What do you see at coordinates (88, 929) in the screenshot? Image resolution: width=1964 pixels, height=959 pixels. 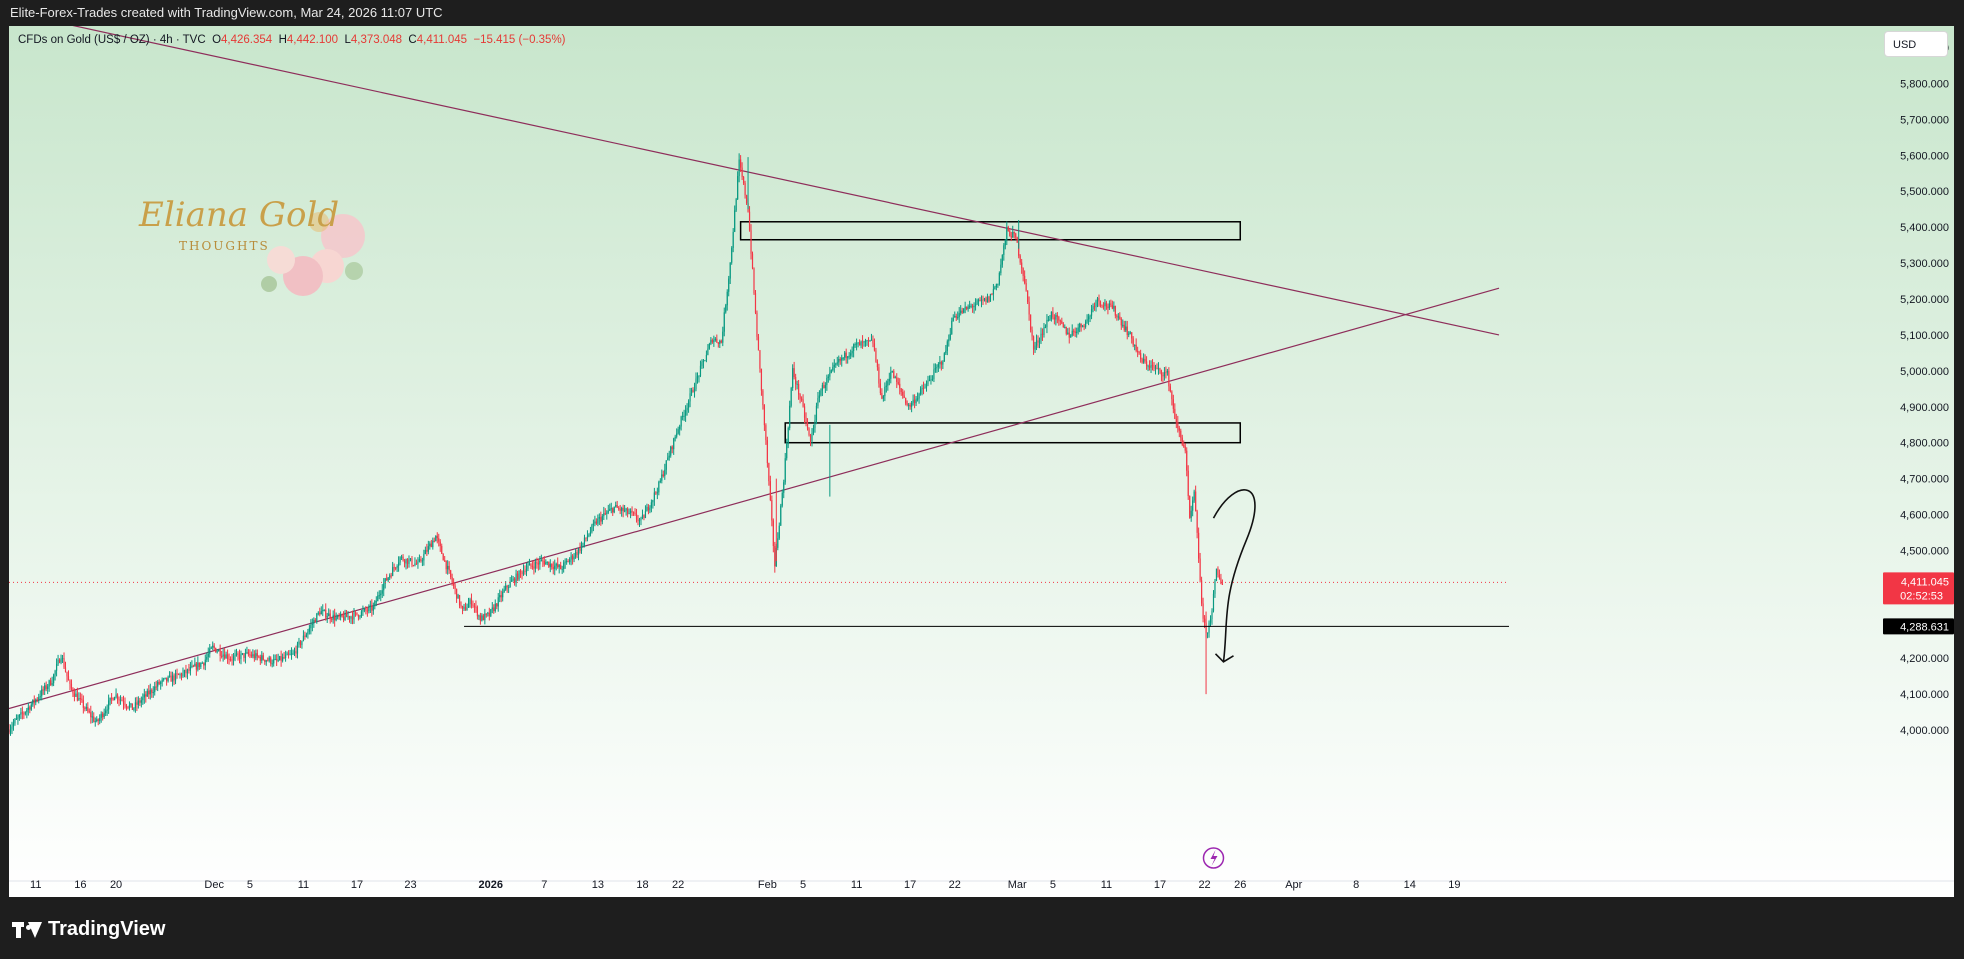 I see `tradingview-brand: TradingView` at bounding box center [88, 929].